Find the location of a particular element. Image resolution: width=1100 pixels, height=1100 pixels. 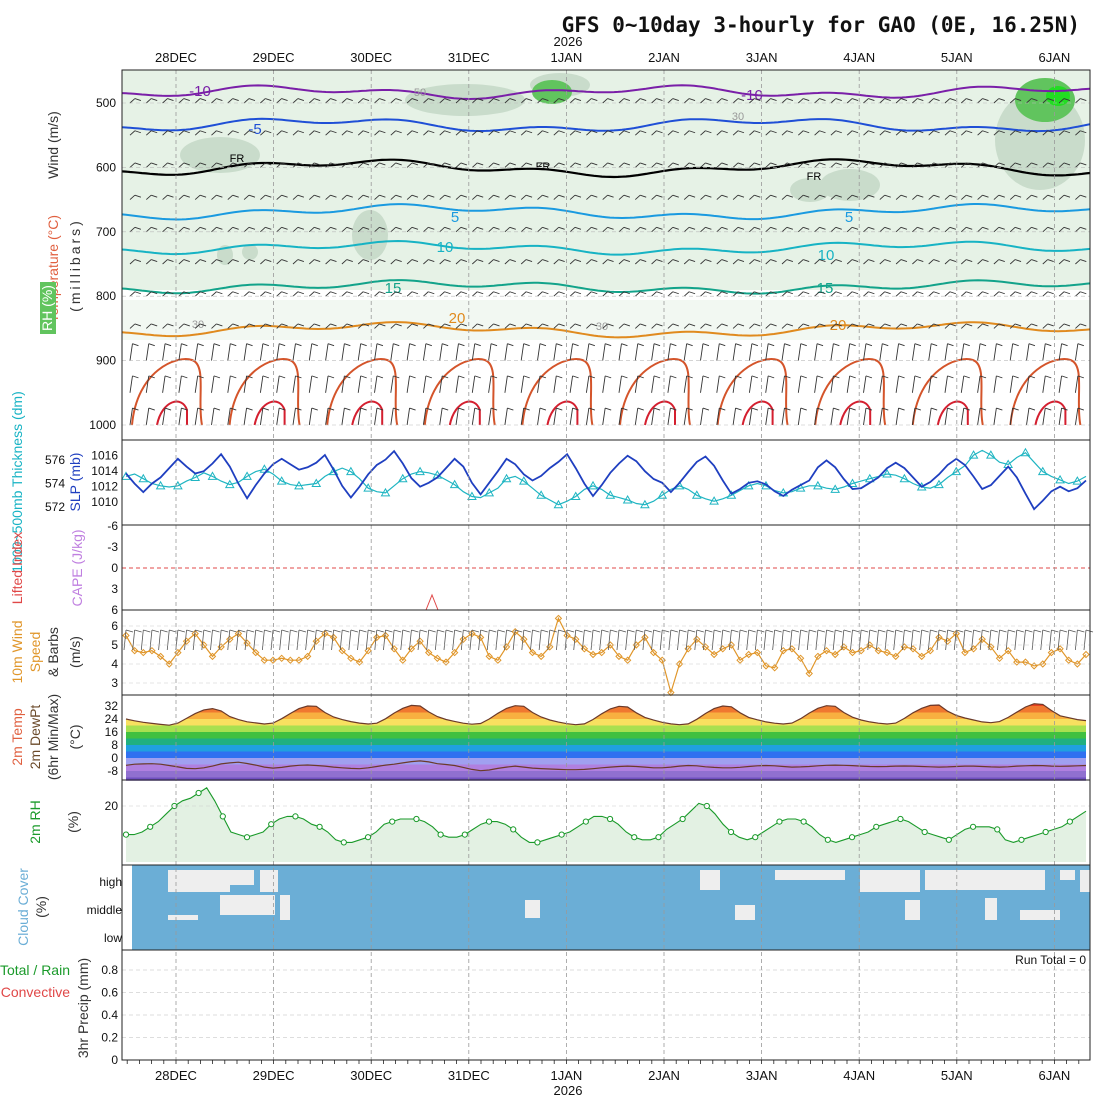

wind10-unit: (m/s) is located at coordinates (75, 652).